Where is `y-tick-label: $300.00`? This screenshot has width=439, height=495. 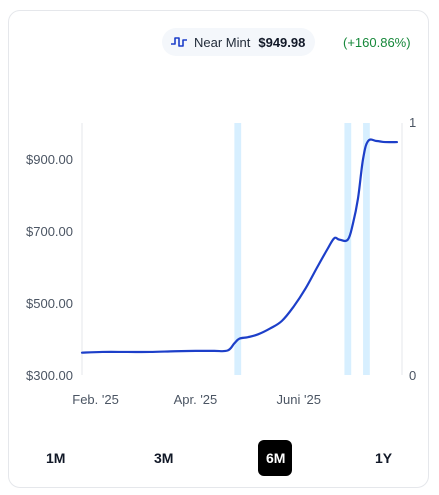
y-tick-label: $300.00 is located at coordinates (49, 375).